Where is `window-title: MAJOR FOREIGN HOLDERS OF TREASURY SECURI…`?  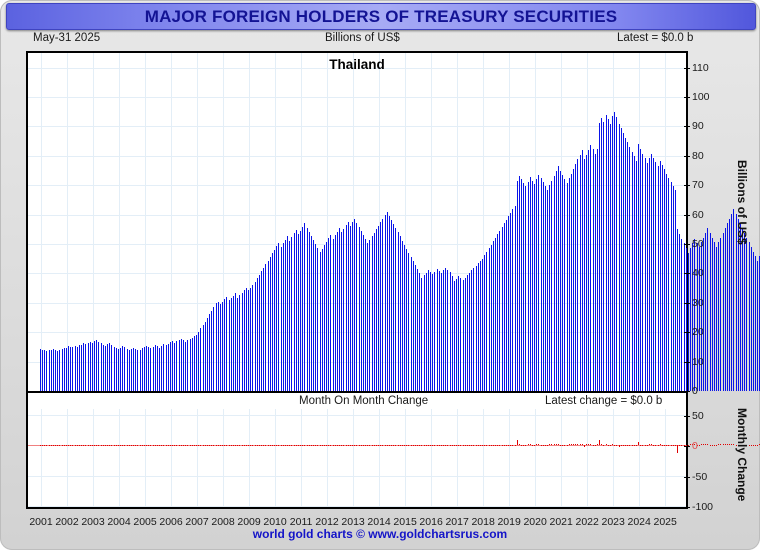
window-title: MAJOR FOREIGN HOLDERS OF TREASURY SECURI… is located at coordinates (381, 16).